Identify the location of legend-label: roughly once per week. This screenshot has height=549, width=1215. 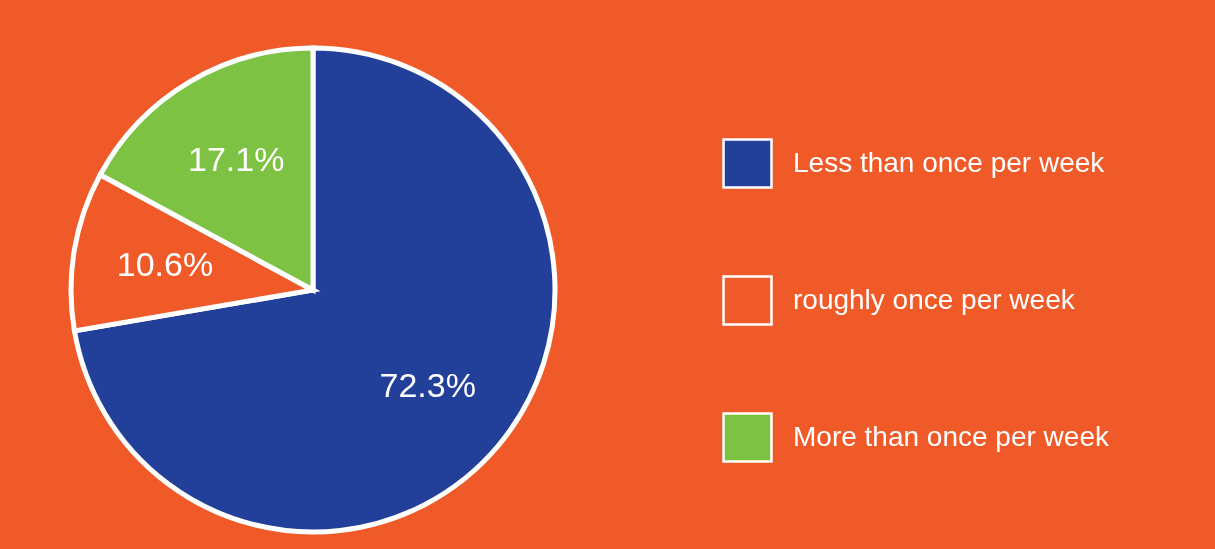
(934, 299).